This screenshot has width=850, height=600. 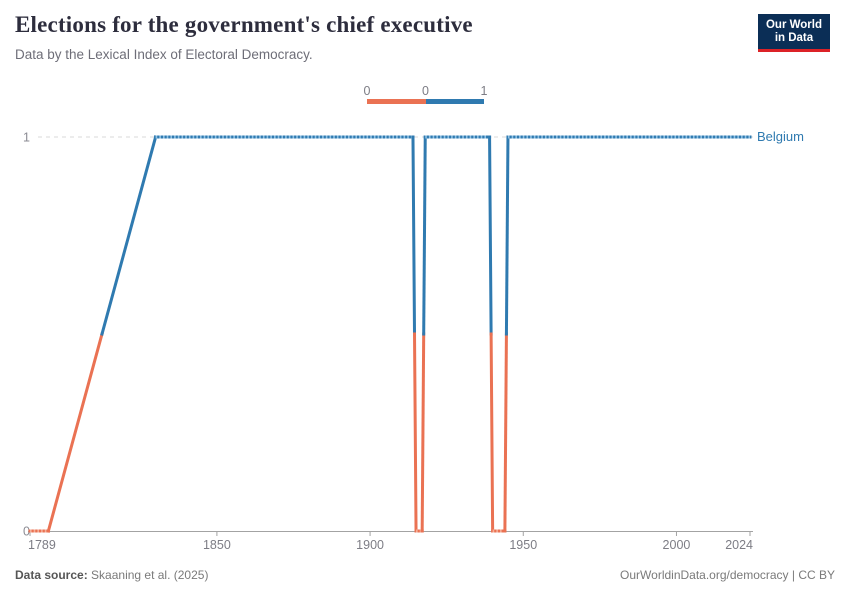 I want to click on legend-tick-0: 0, so click(x=367, y=91).